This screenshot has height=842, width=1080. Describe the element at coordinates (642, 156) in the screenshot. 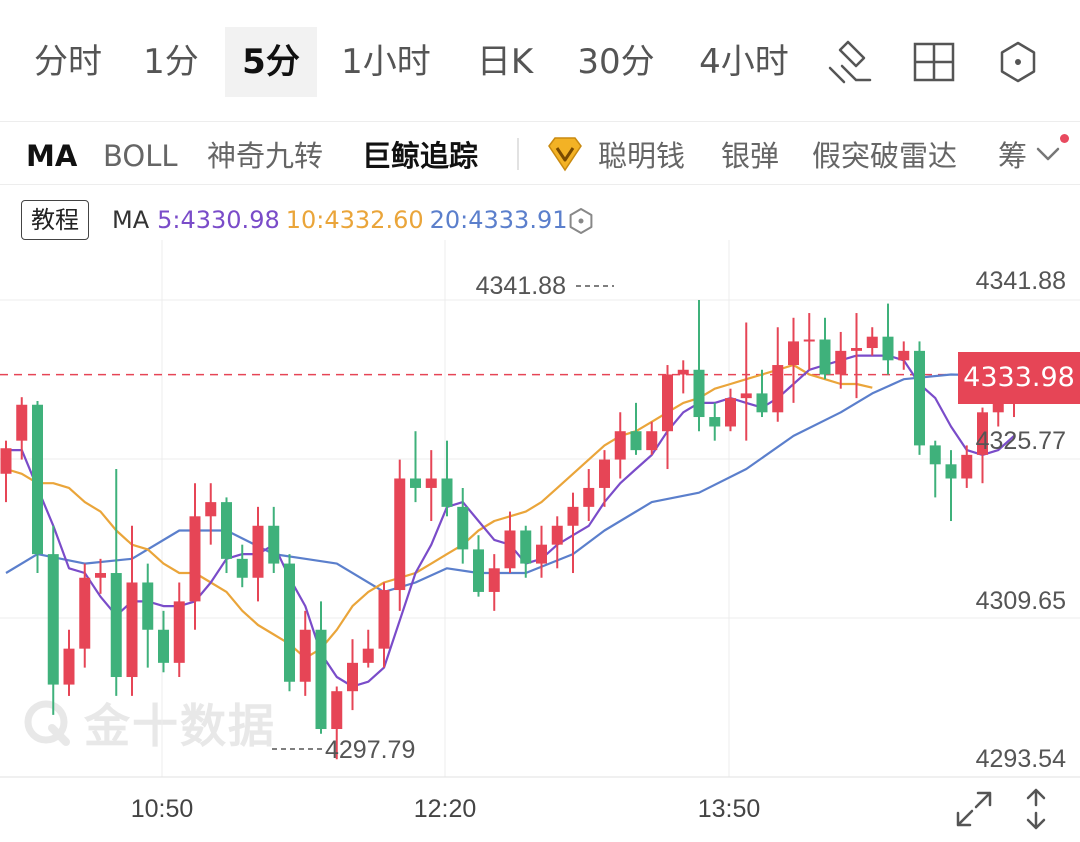

I see `indicator-tab-smart-money: 聪明钱` at that location.